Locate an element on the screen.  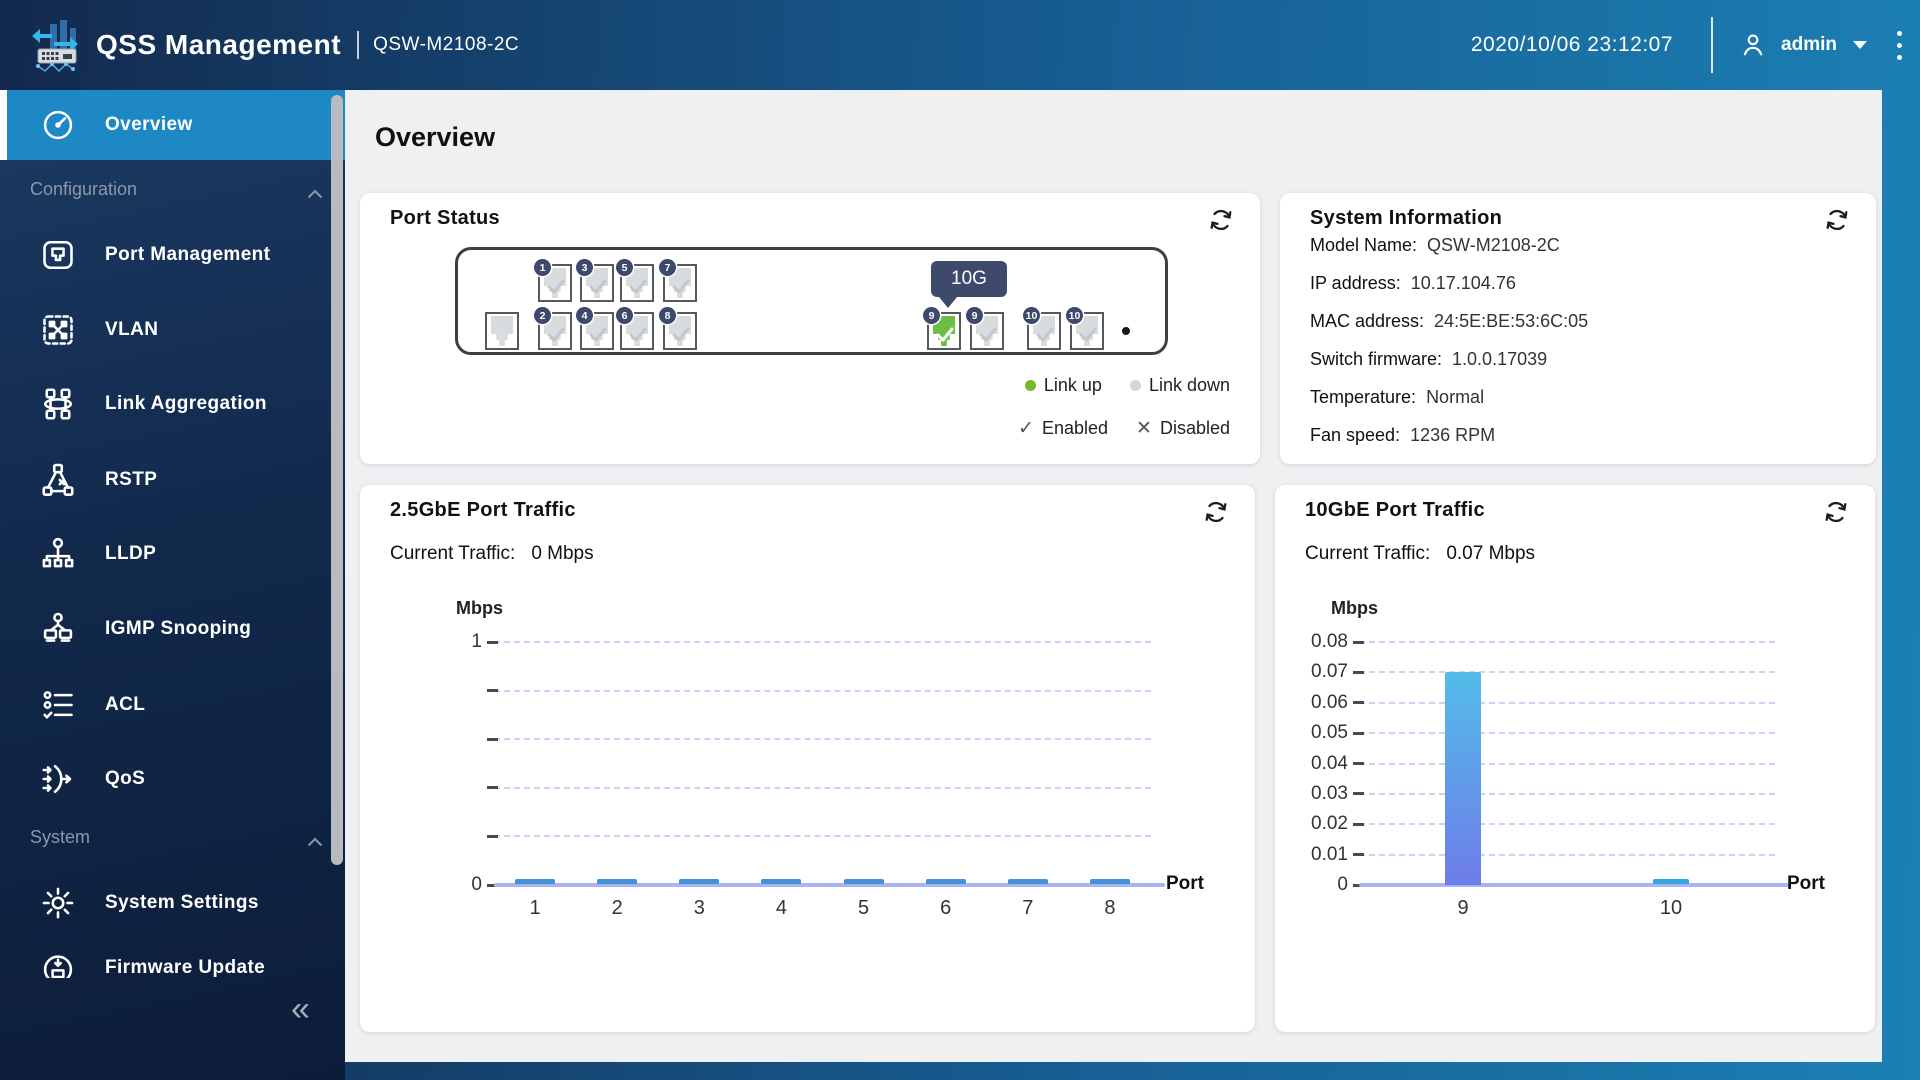
port-1: 1 is located at coordinates (553, 280).